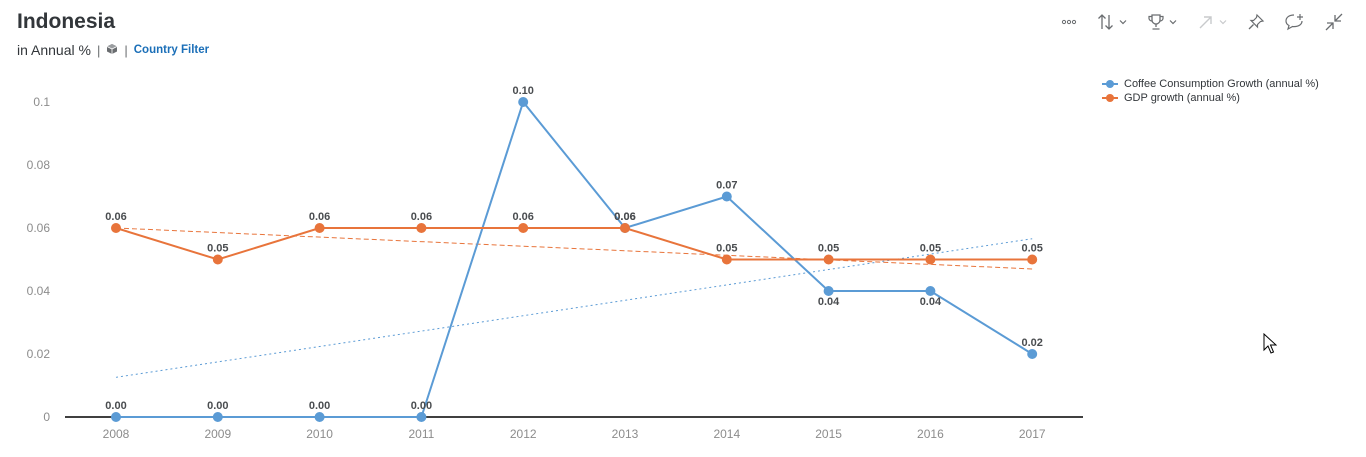 This screenshot has height=457, width=1366. Describe the element at coordinates (522, 91) in the screenshot. I see `data-label-coffee: 0.10` at that location.